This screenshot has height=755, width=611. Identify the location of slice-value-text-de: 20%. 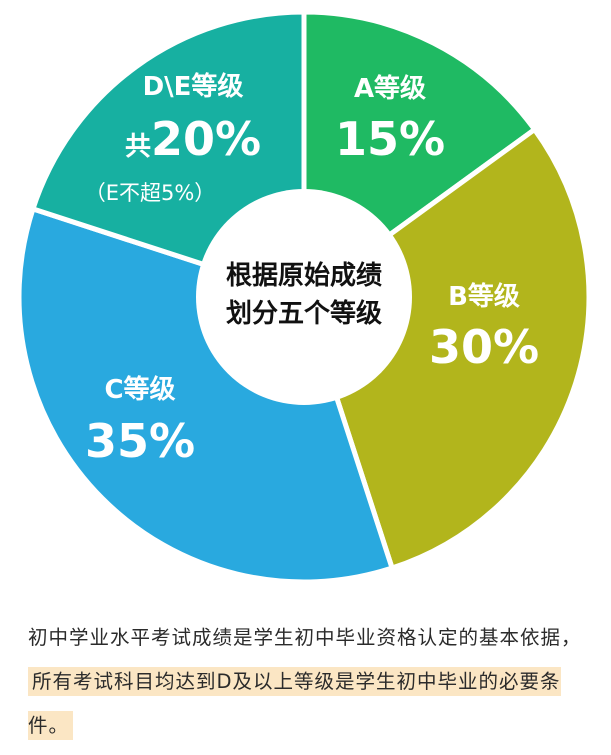
(206, 139).